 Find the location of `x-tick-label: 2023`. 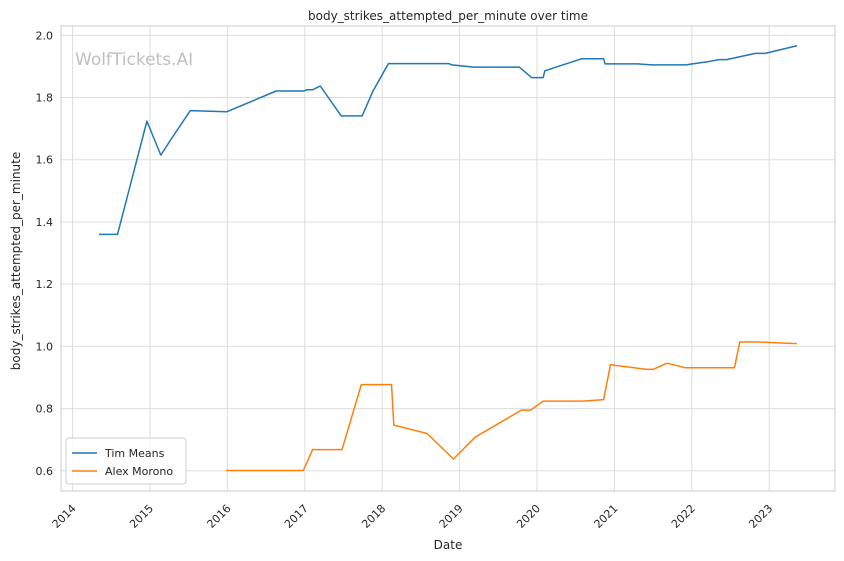

x-tick-label: 2023 is located at coordinates (760, 516).